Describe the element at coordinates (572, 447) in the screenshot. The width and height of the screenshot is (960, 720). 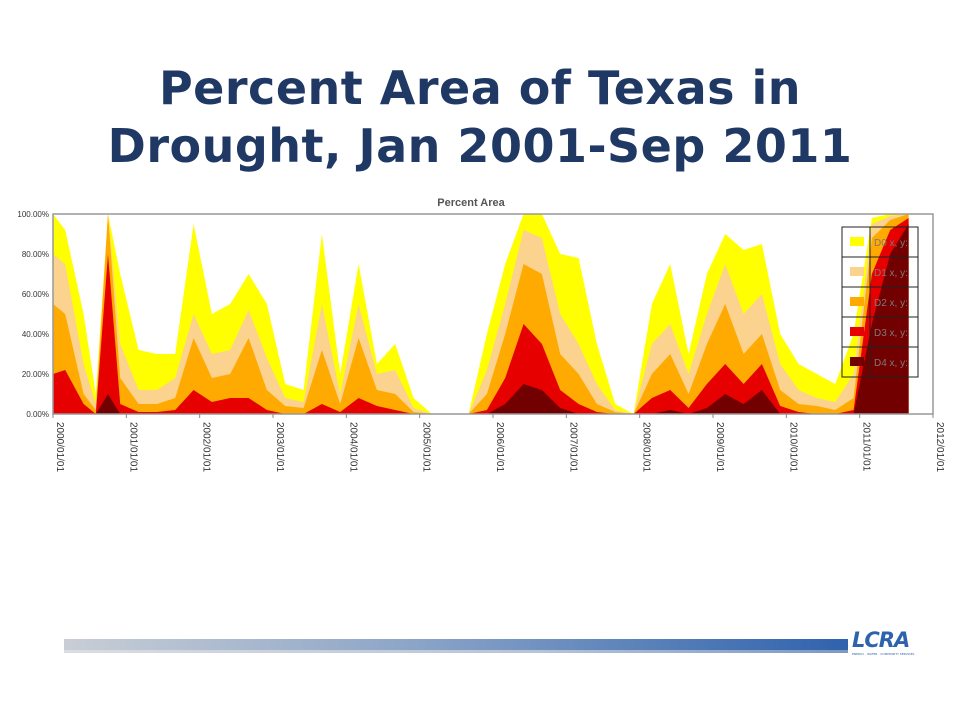
I see `x-tick-label: 2007/01/01` at that location.